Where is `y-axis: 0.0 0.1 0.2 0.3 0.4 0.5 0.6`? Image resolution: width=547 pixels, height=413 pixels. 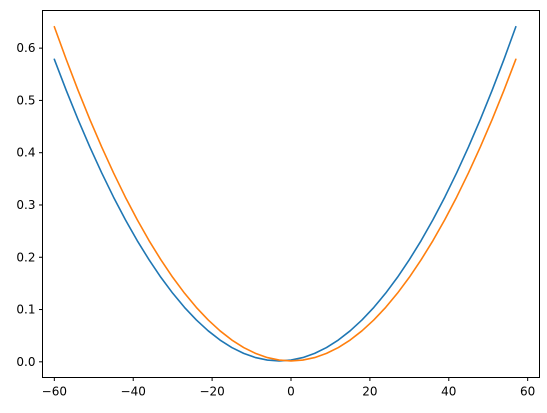
y-axis: 0.0 0.1 0.2 0.3 0.4 0.5 0.6 is located at coordinates (29, 205).